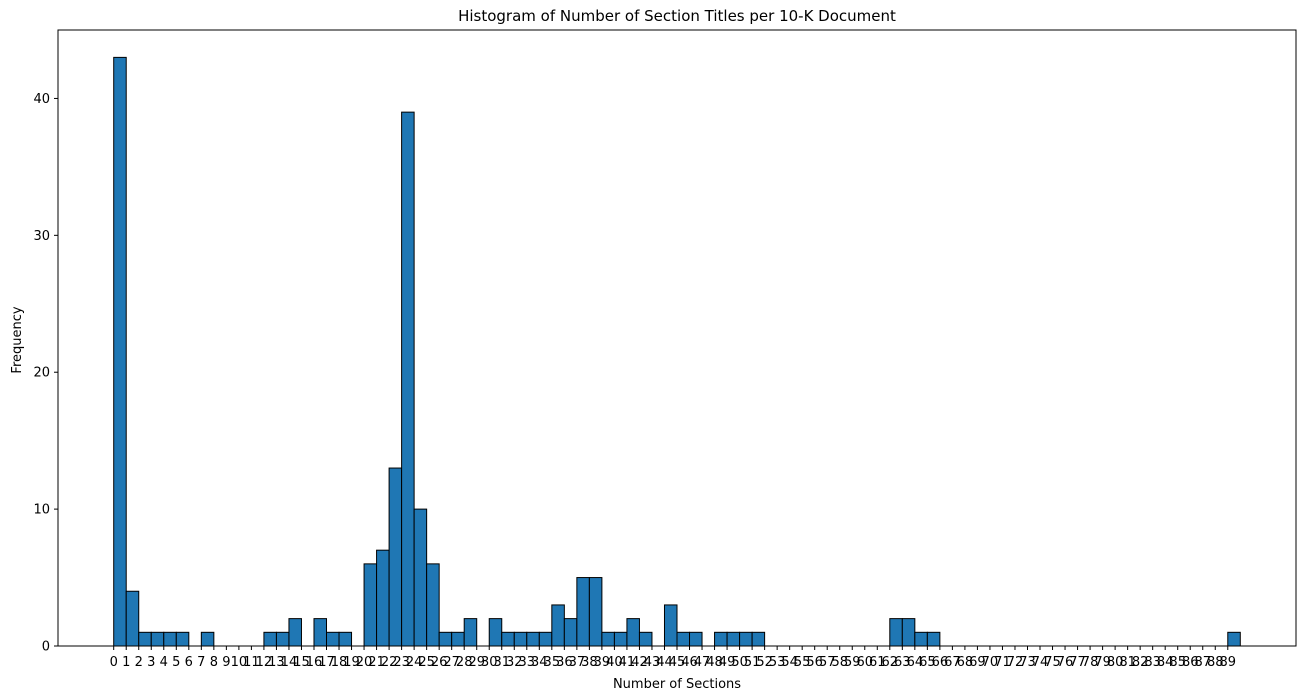 This screenshot has height=699, width=1307. Describe the element at coordinates (739, 662) in the screenshot. I see `x-tick-label: 50` at that location.